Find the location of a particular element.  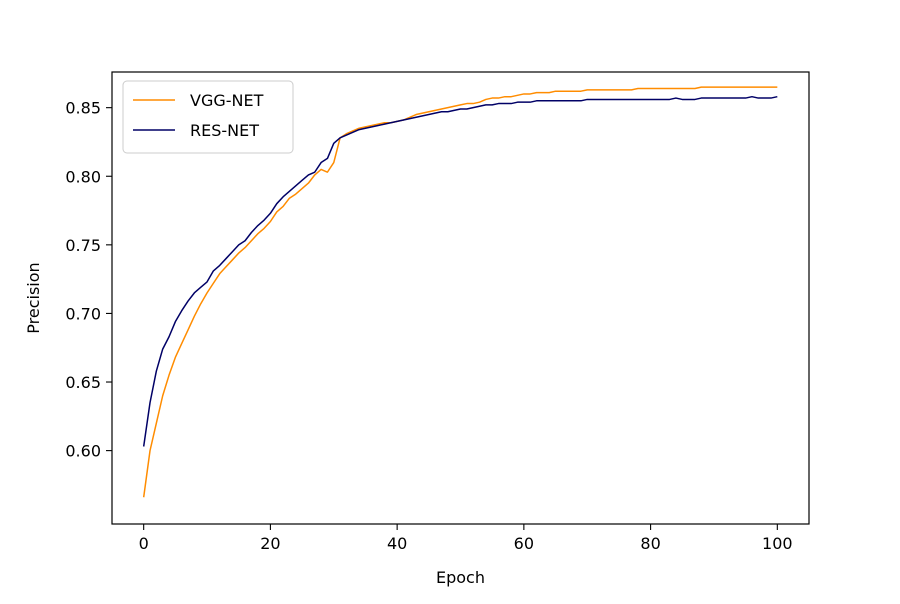

y-tick-label: 0.80 is located at coordinates (83, 176).